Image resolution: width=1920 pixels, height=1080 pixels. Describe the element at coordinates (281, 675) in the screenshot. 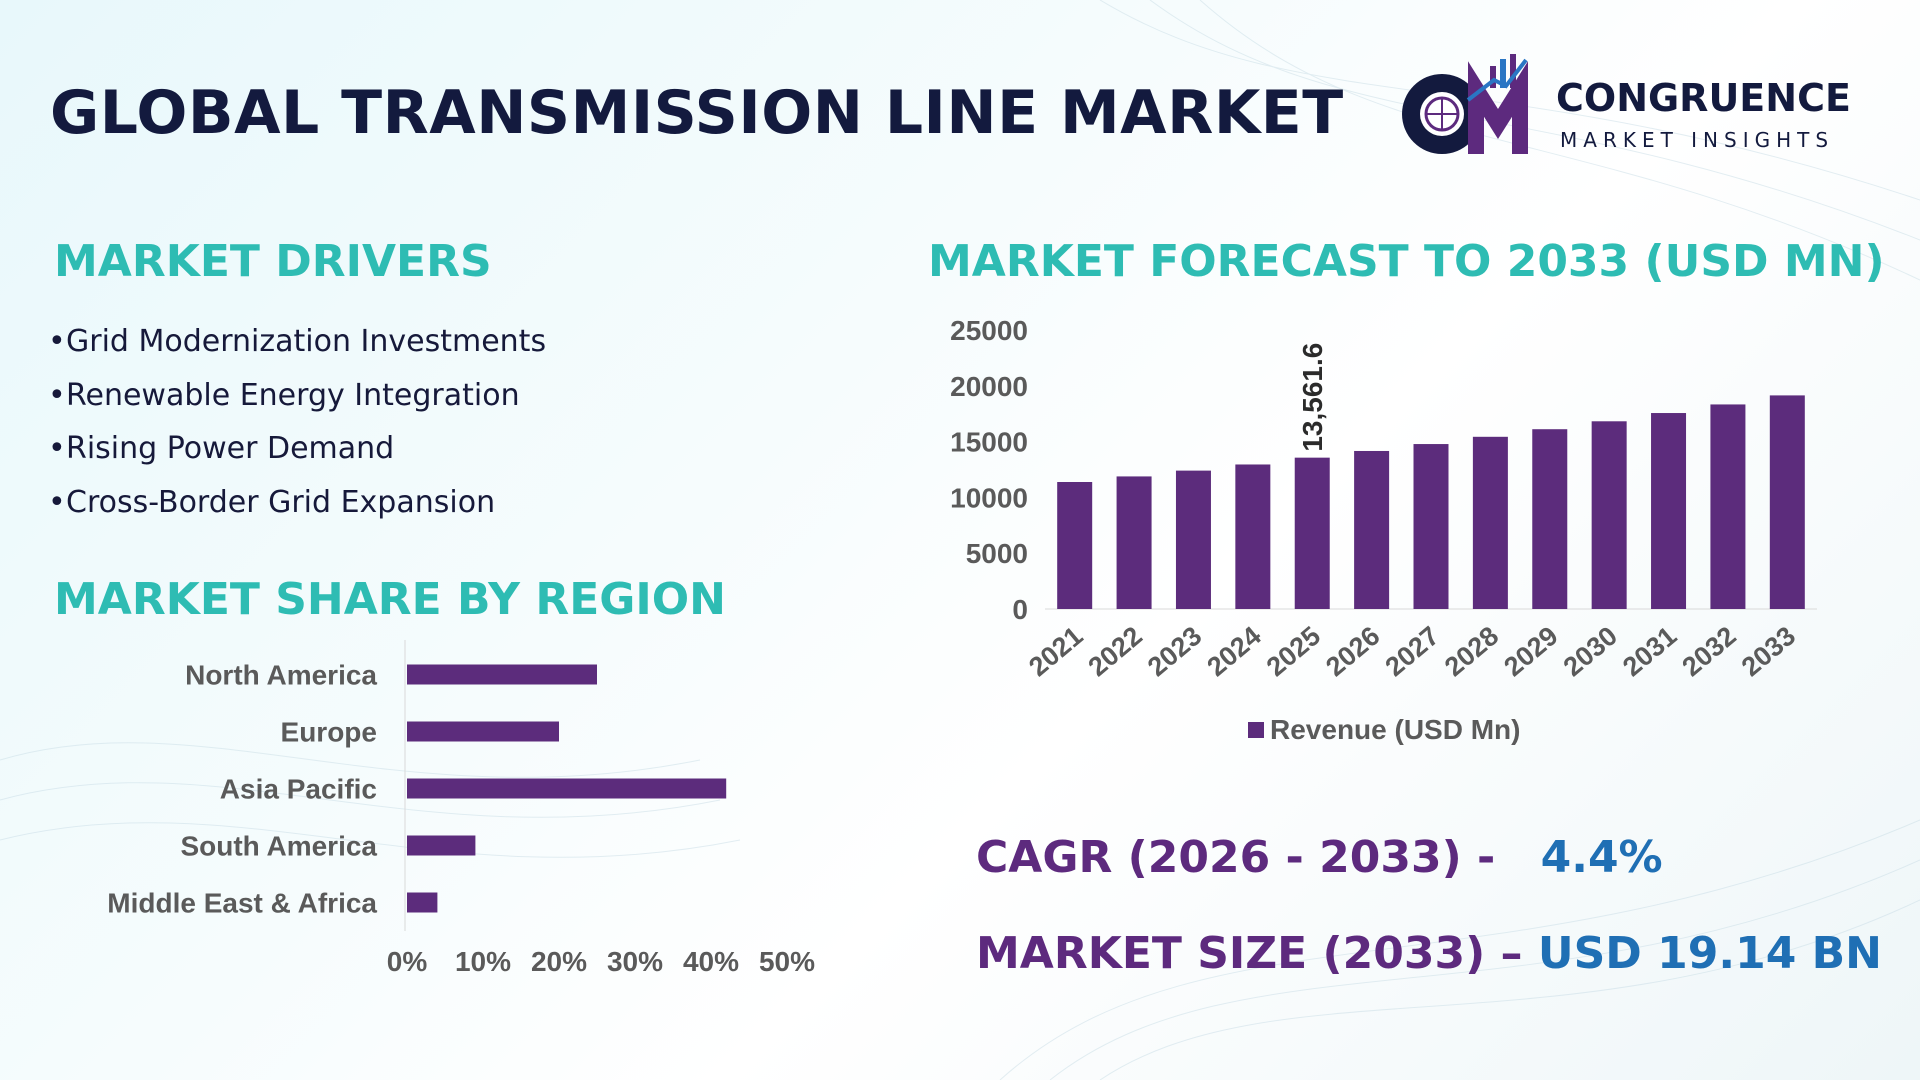

I see `region-category-label: North America` at that location.